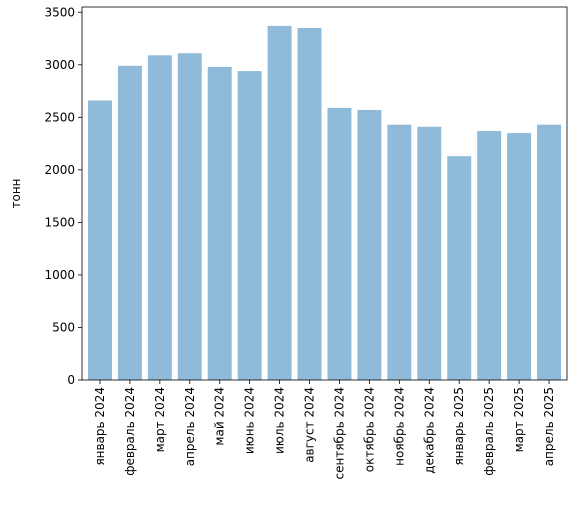  Describe the element at coordinates (459, 268) in the screenshot. I see `bar-январь-2025` at that location.